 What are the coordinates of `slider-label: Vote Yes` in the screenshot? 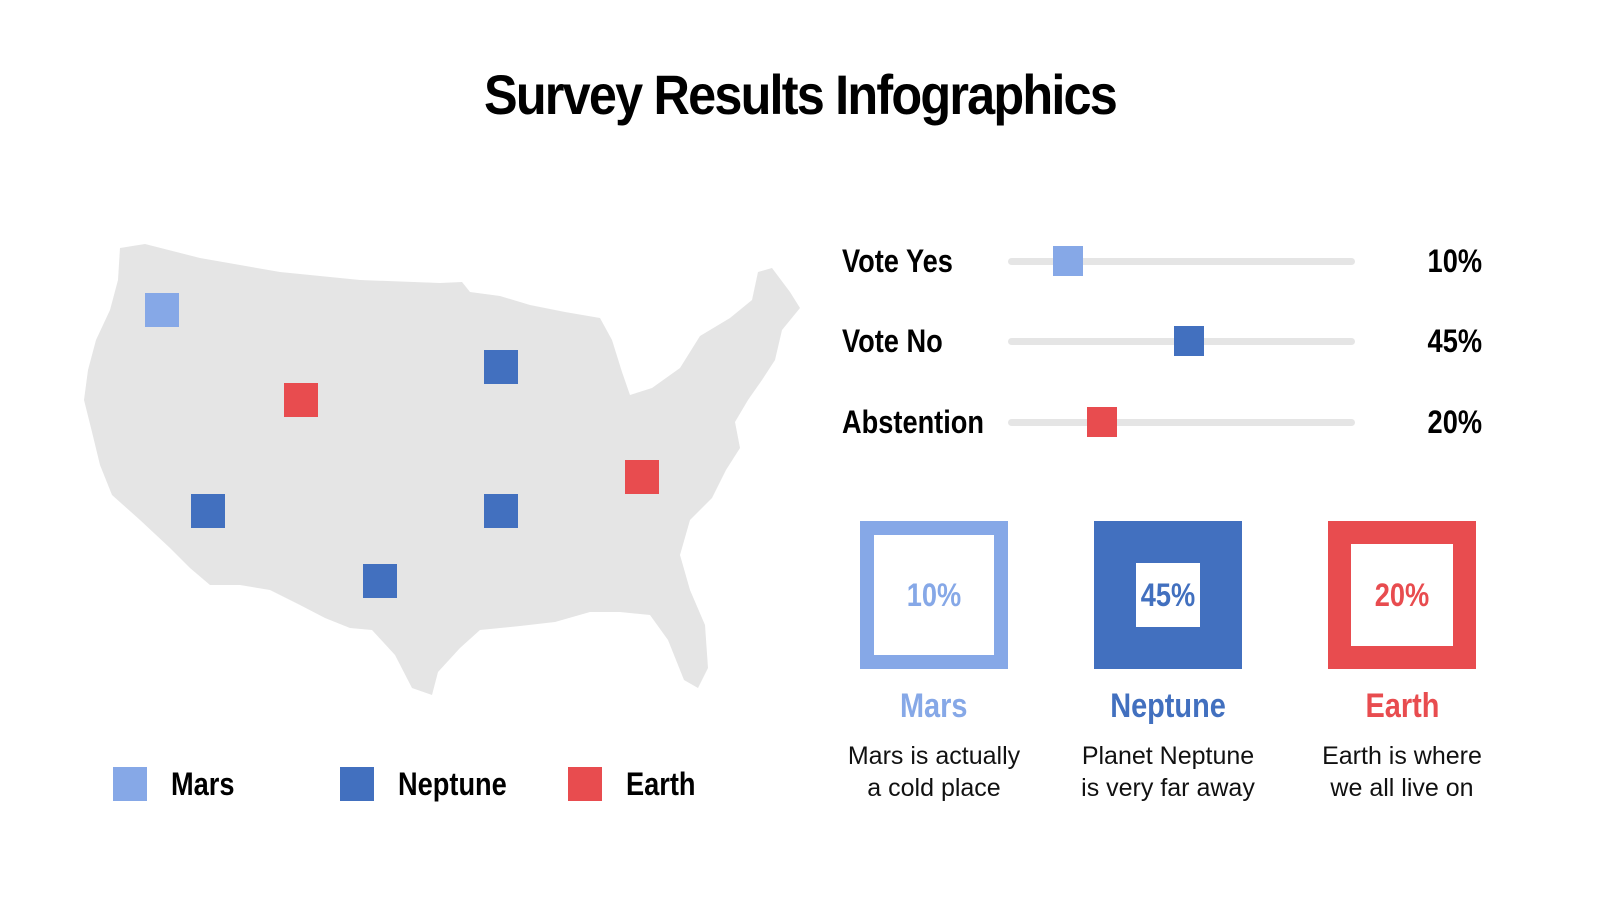 It's located at (897, 261).